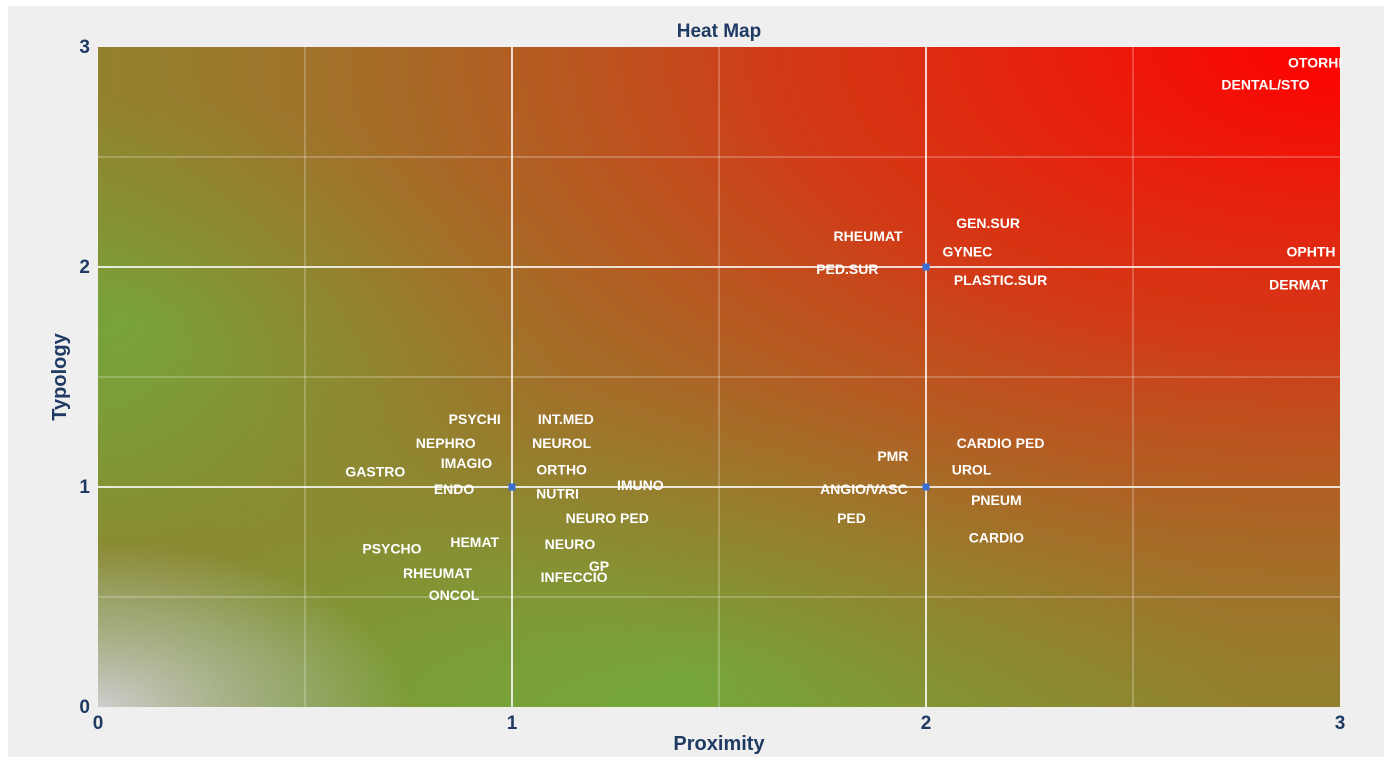  Describe the element at coordinates (454, 595) in the screenshot. I see `point-label: ONCOL` at that location.